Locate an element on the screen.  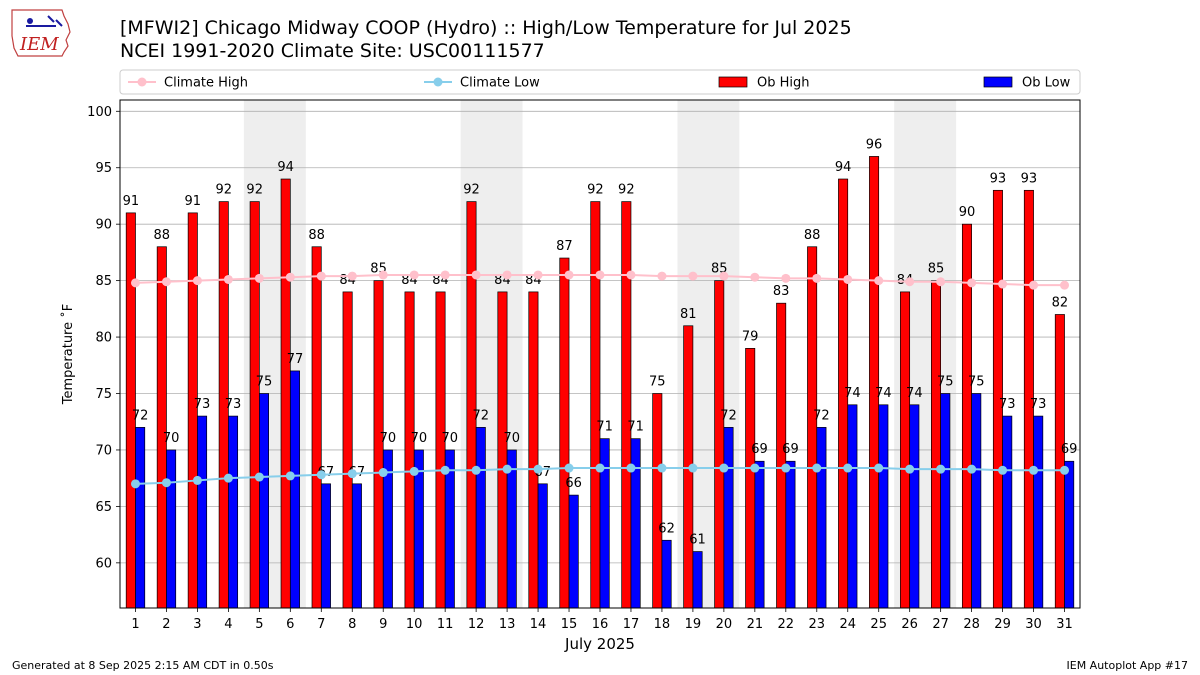
ob-high-value-label: 82 is located at coordinates (1060, 302).